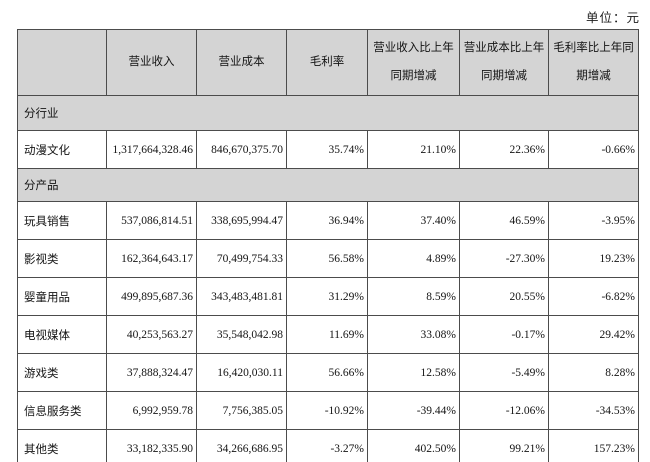 The height and width of the screenshot is (462, 650). What do you see at coordinates (593, 296) in the screenshot?
I see `cell-margin-yoy: -6.82%` at bounding box center [593, 296].